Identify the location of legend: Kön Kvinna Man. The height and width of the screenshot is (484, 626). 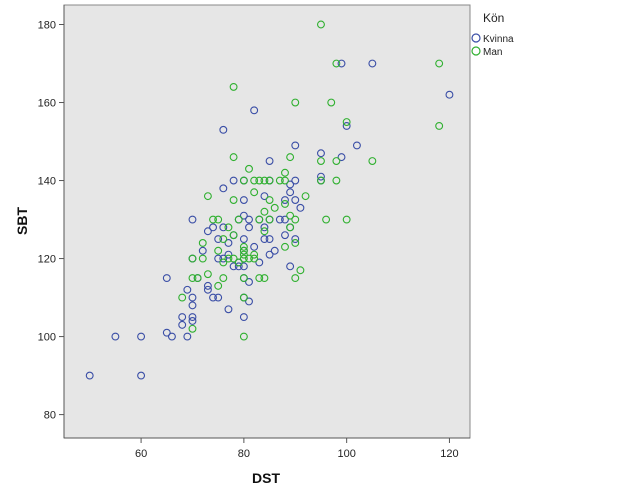
(492, 34).